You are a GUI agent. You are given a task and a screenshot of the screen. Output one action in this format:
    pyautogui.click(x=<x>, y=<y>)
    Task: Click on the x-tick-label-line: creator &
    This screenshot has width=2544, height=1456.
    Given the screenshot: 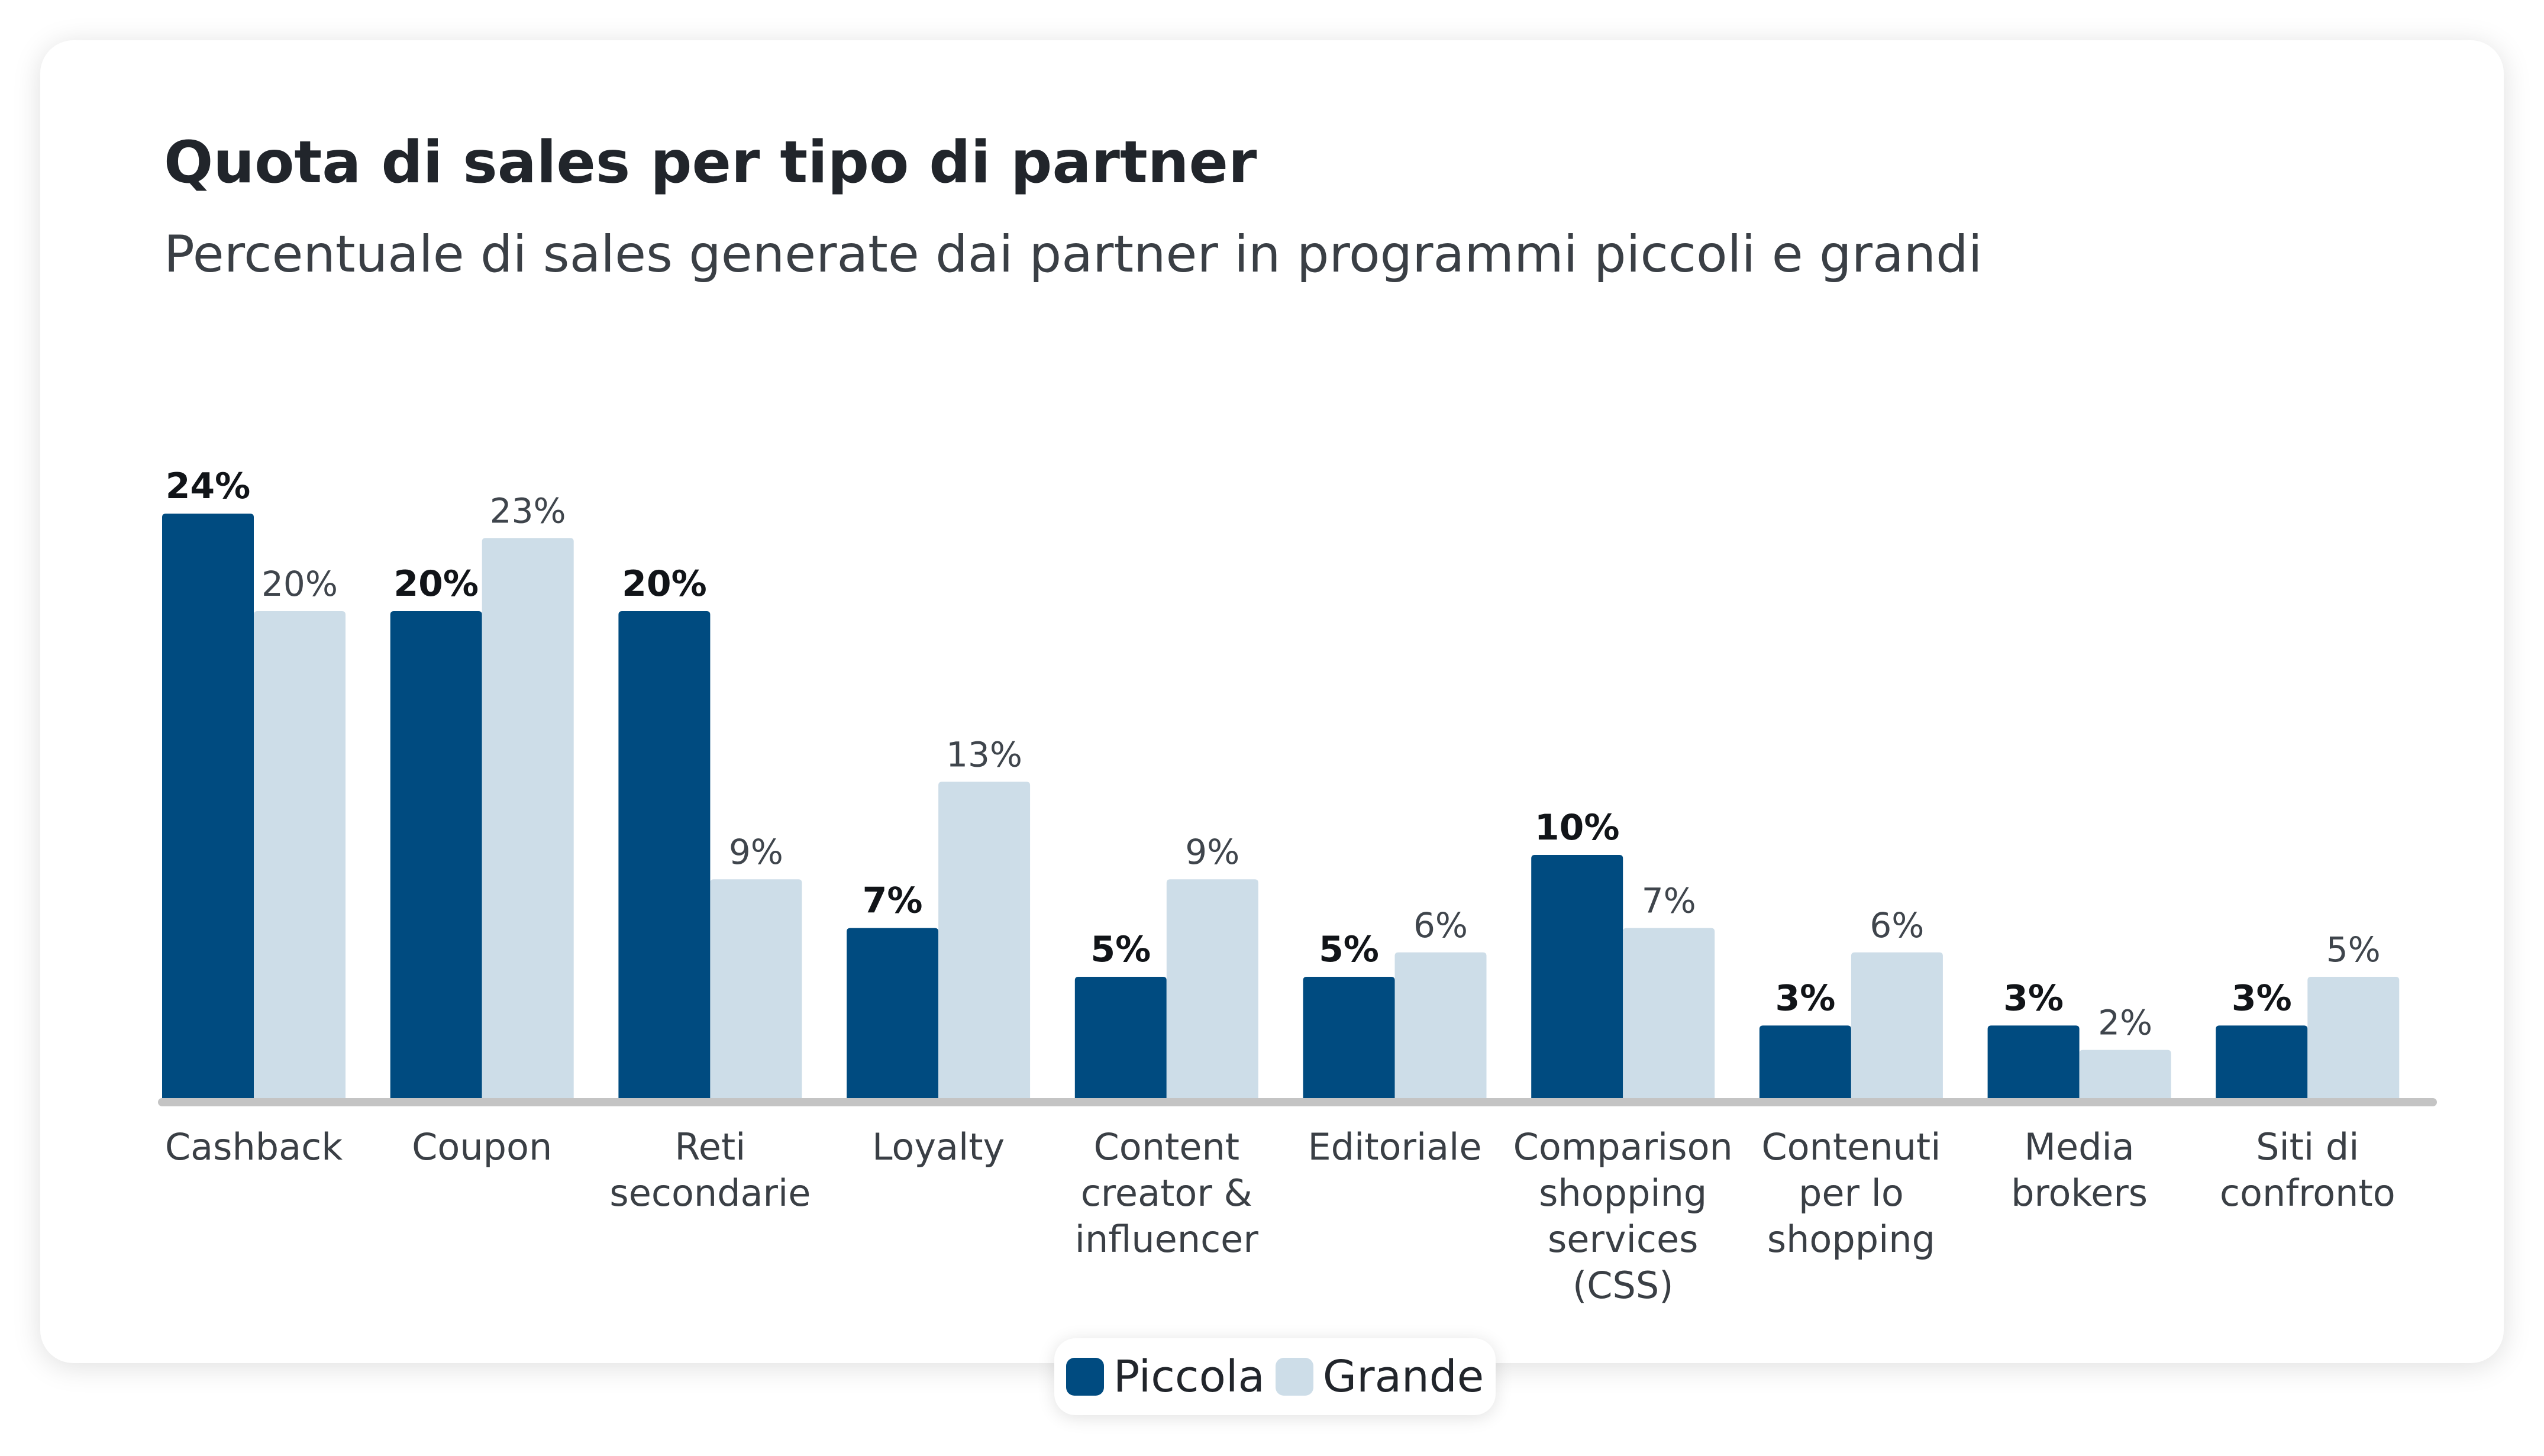 What is the action you would take?
    pyautogui.click(x=1166, y=1193)
    